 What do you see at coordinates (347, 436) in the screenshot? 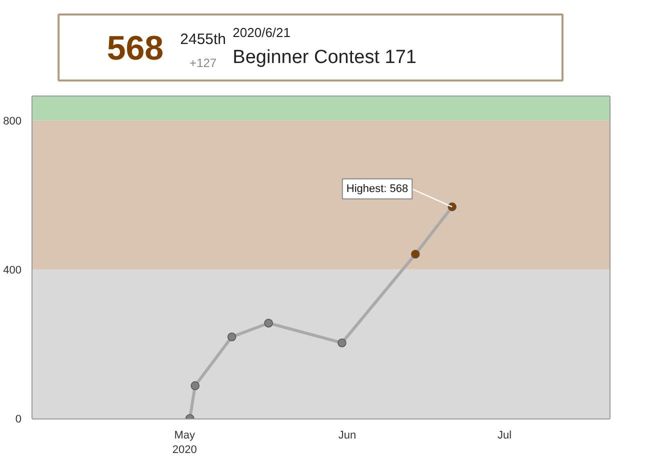
I see `x-tick-label: Jun` at bounding box center [347, 436].